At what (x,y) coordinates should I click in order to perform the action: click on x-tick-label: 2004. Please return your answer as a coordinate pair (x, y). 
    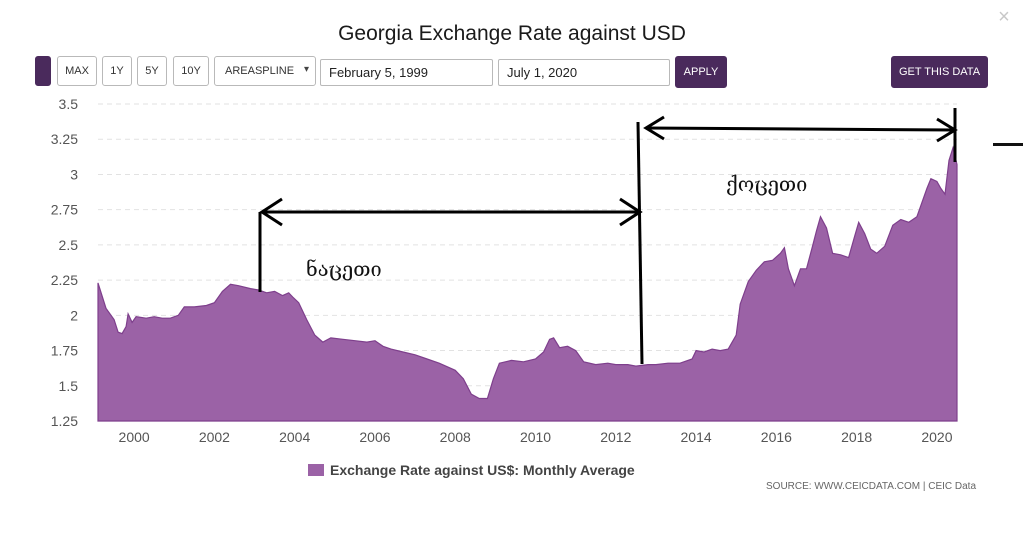
    Looking at the image, I should click on (294, 437).